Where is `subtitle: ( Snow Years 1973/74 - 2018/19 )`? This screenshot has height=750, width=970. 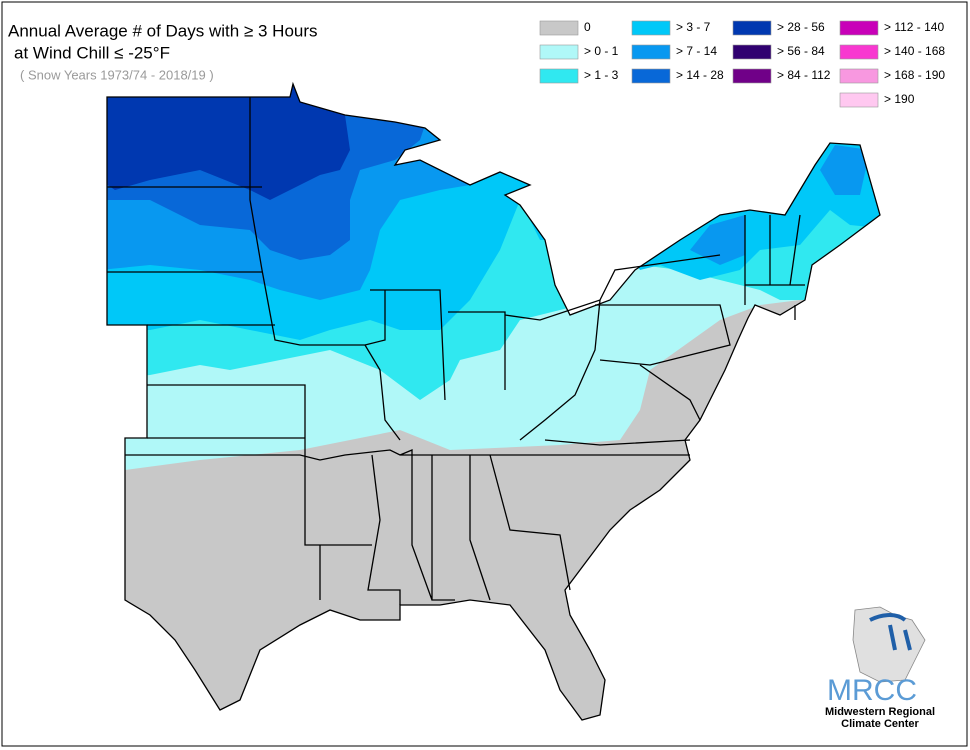
subtitle: ( Snow Years 1973/74 - 2018/19 ) is located at coordinates (117, 74).